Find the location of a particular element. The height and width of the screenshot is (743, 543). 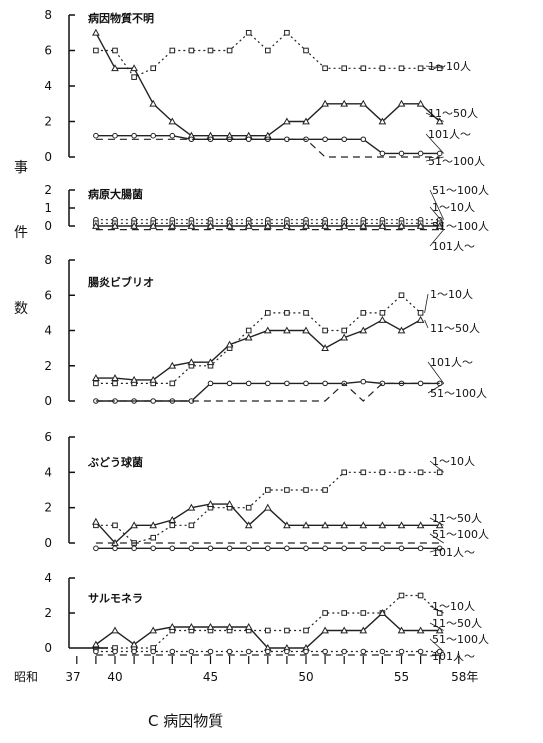

x-tick-label: 40 is located at coordinates (114, 677).